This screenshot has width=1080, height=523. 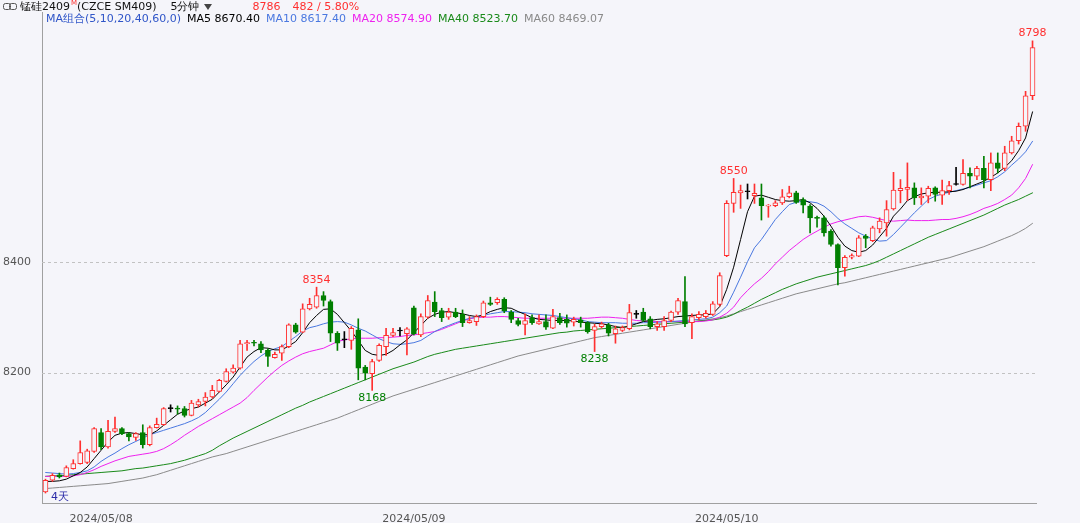 What do you see at coordinates (101, 517) in the screenshot?
I see `x-tick-label: 2024/05/08` at bounding box center [101, 517].